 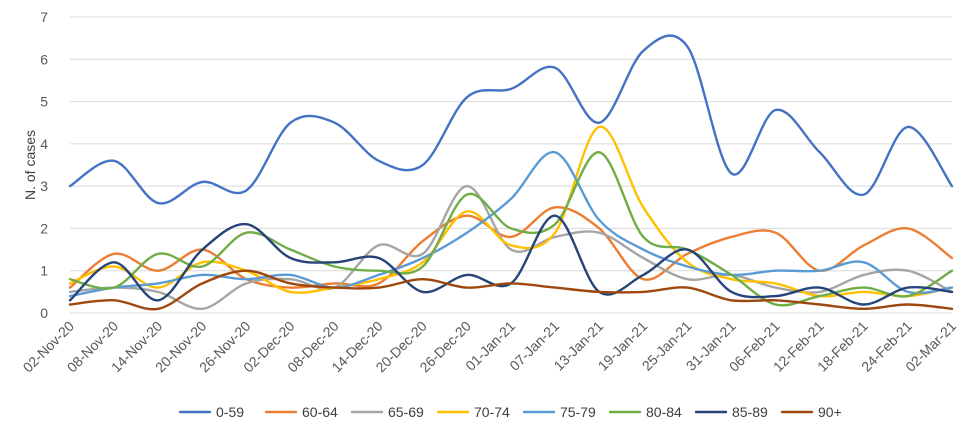 I want to click on y-tick-label: 7, so click(x=44, y=17).